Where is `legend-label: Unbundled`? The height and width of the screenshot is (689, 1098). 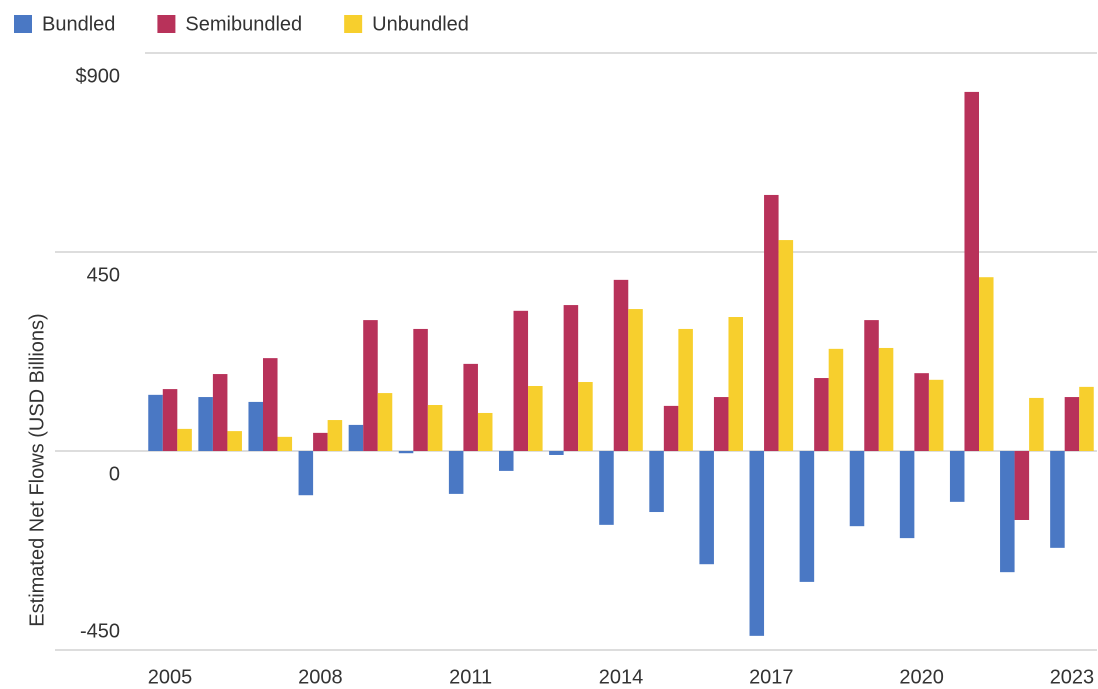 legend-label: Unbundled is located at coordinates (420, 24).